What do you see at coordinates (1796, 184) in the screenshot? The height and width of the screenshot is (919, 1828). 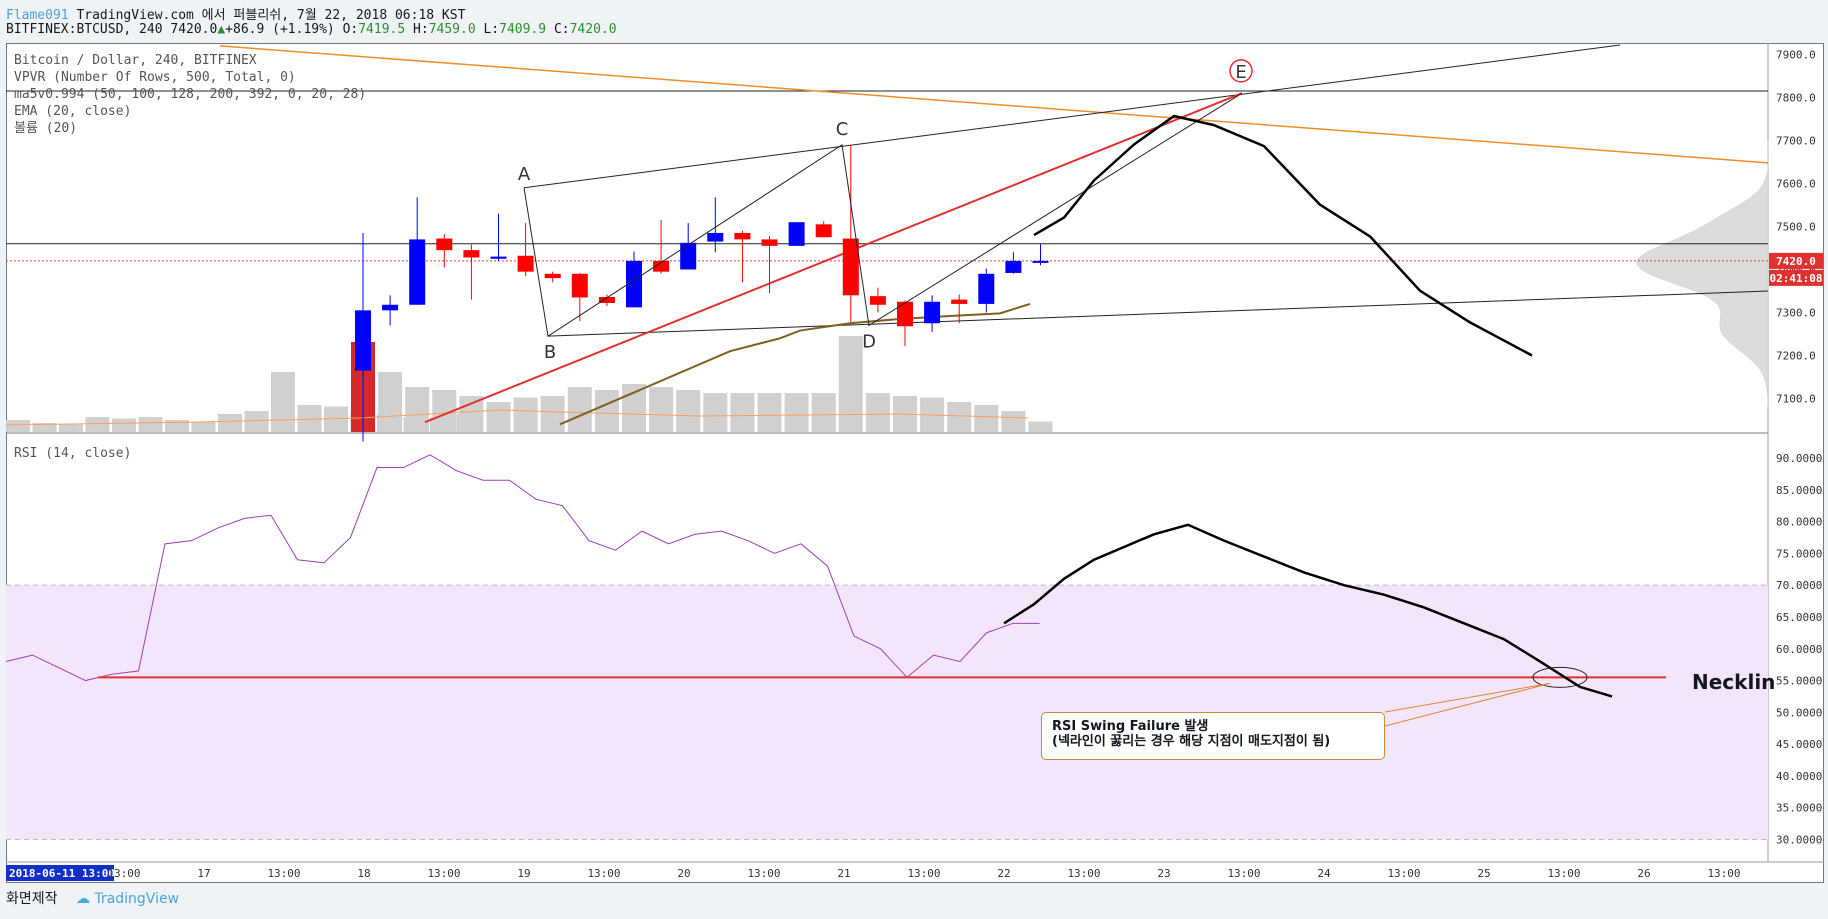 I see `price-tick-label: 7600.0` at bounding box center [1796, 184].